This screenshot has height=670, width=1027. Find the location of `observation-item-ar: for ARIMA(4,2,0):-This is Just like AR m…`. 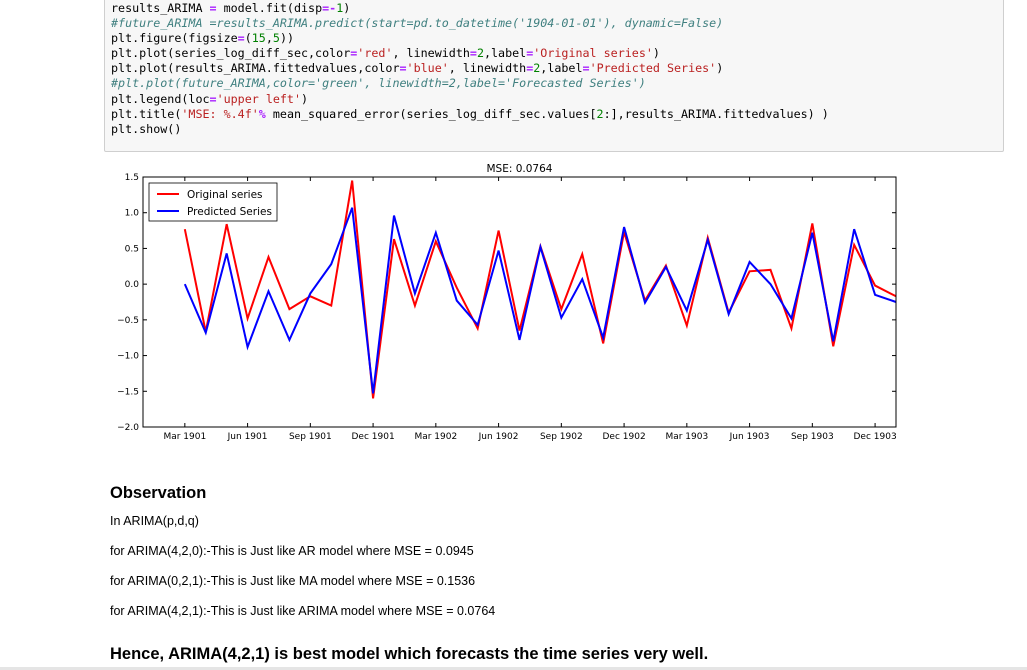

observation-item-ar: for ARIMA(4,2,0):-This is Just like AR m… is located at coordinates (292, 551).